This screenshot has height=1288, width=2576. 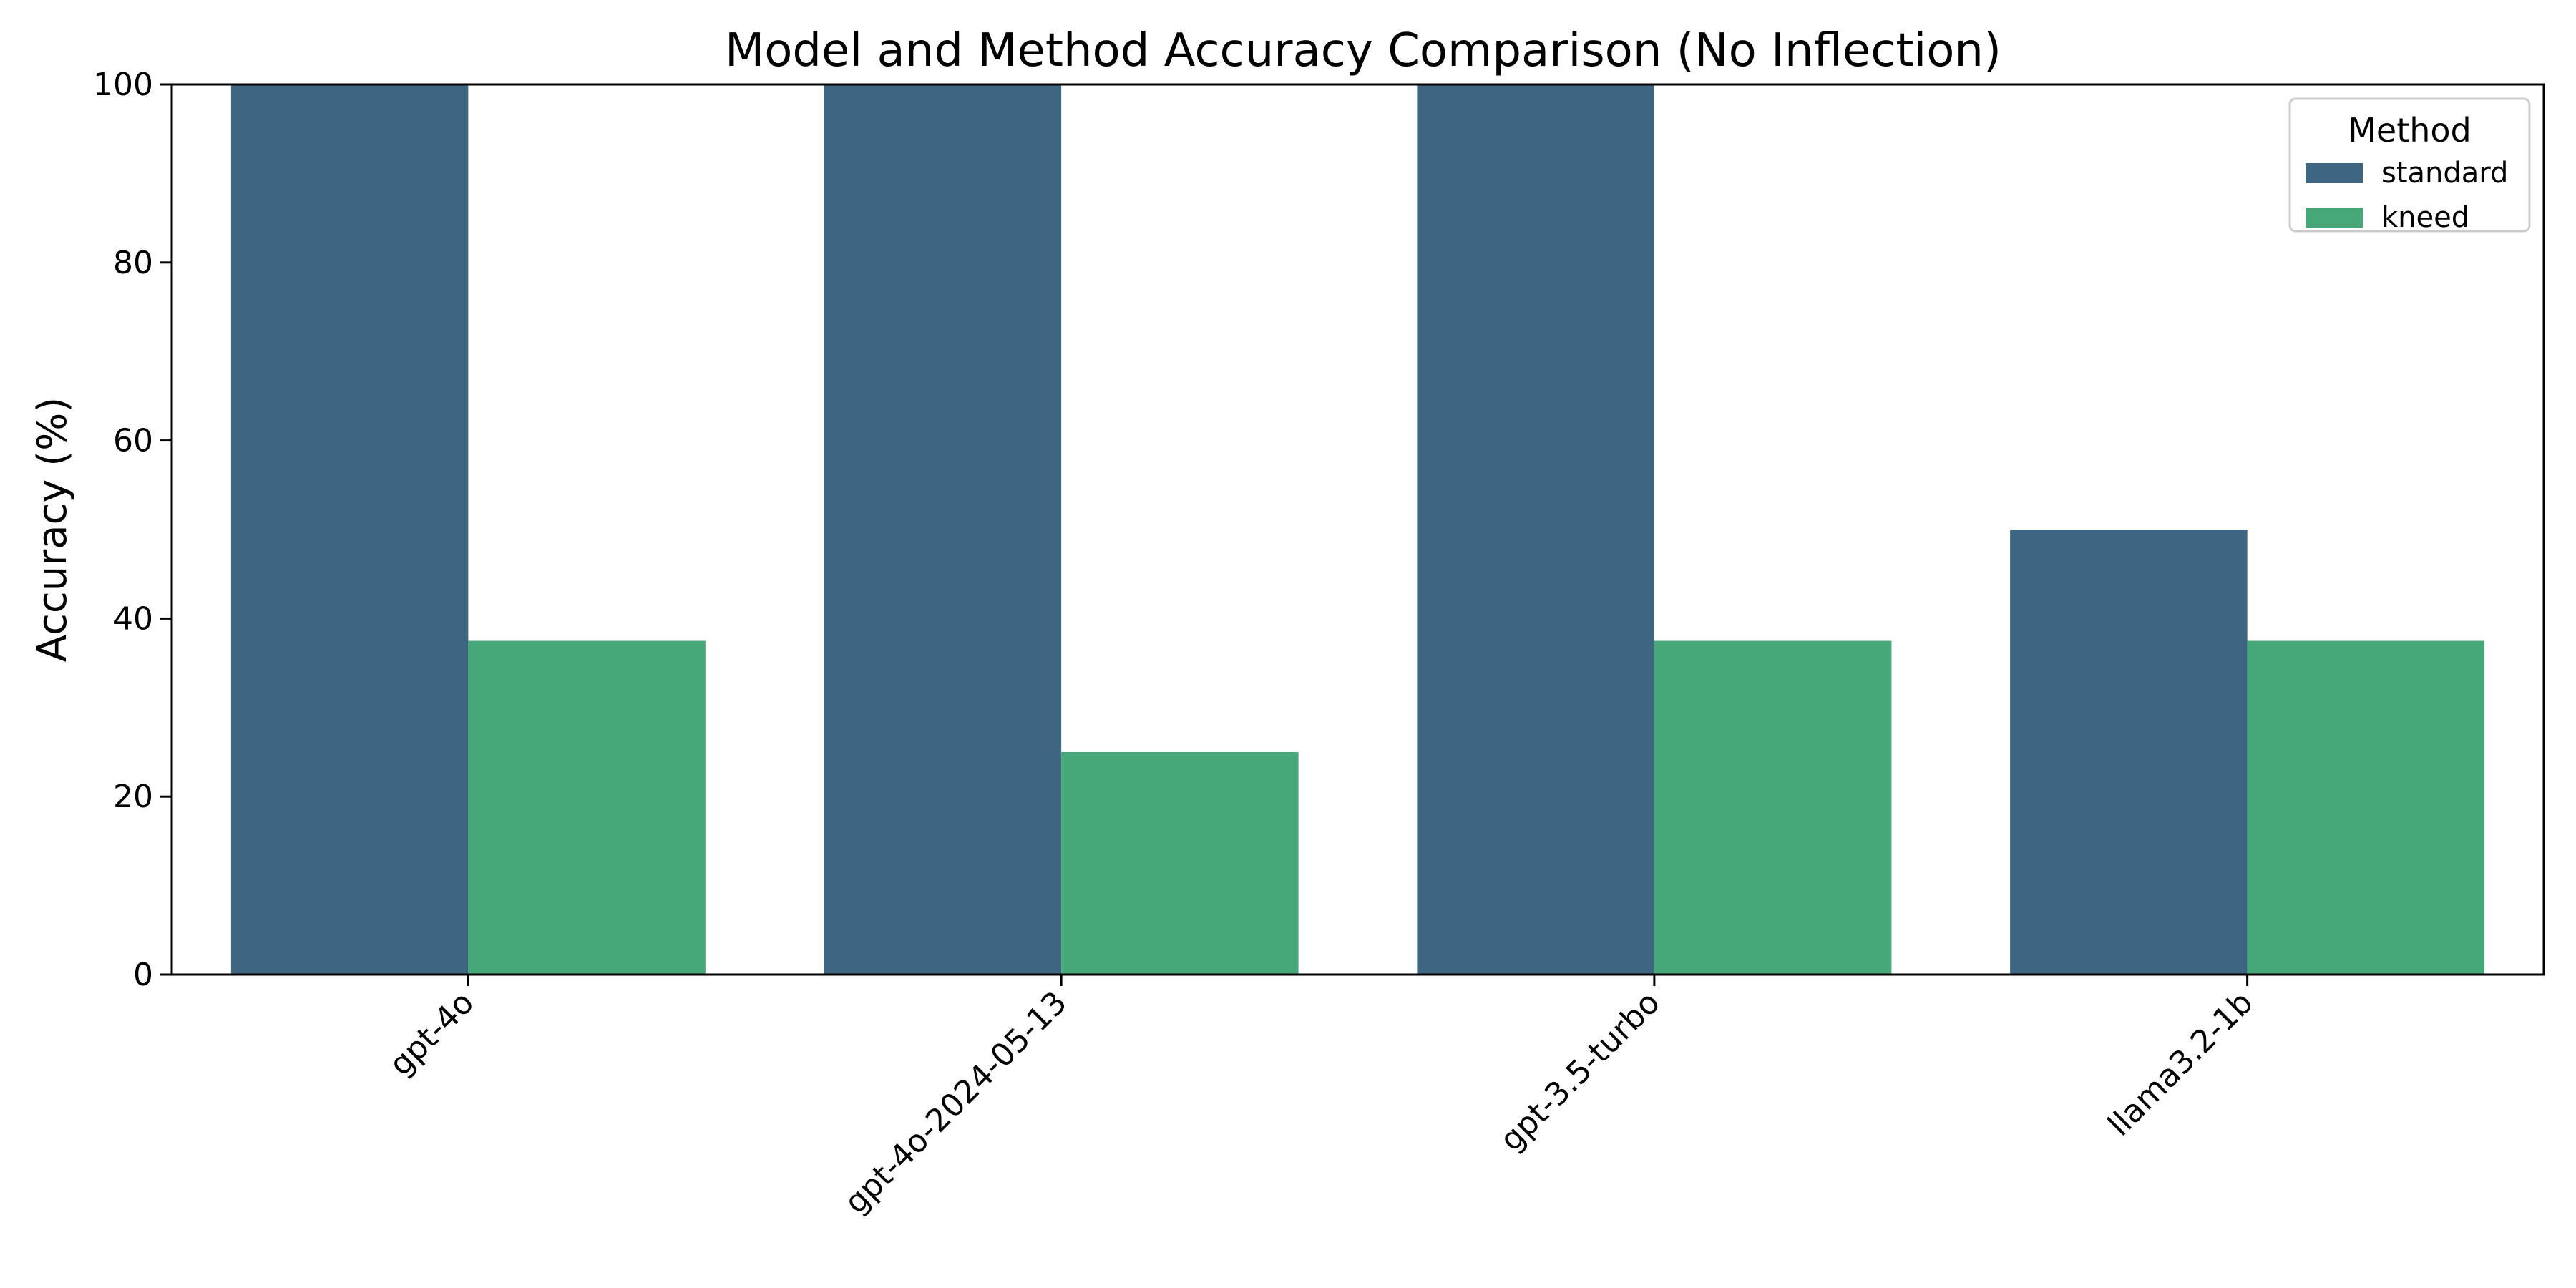 What do you see at coordinates (133, 441) in the screenshot?
I see `y-tick-label: 60` at bounding box center [133, 441].